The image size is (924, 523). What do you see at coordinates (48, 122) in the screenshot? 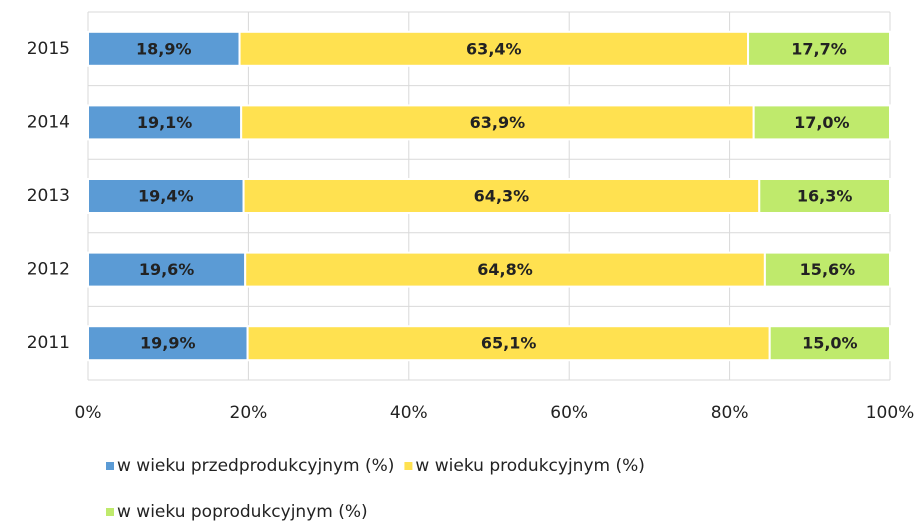
I see `y-tick-label: 2014` at bounding box center [48, 122].